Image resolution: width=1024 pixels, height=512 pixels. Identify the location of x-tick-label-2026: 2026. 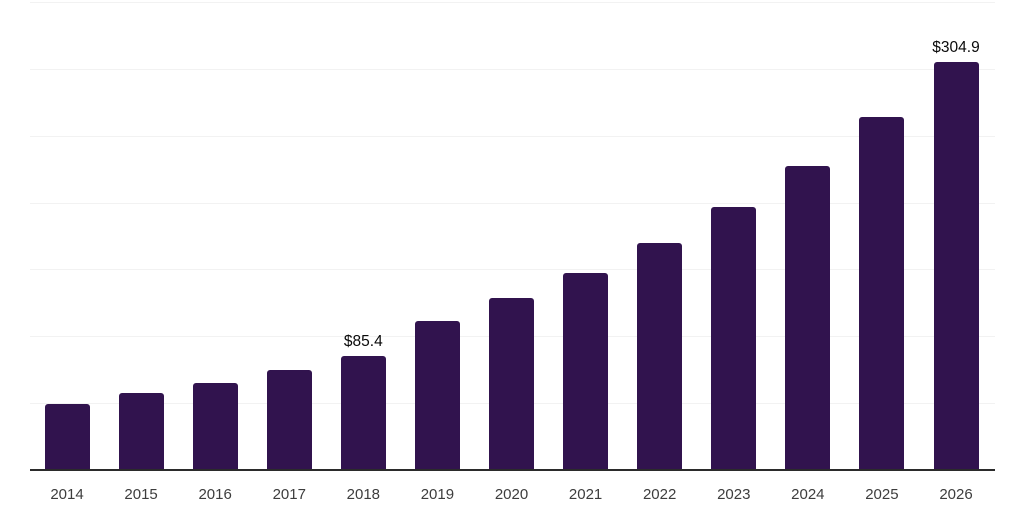
(956, 494).